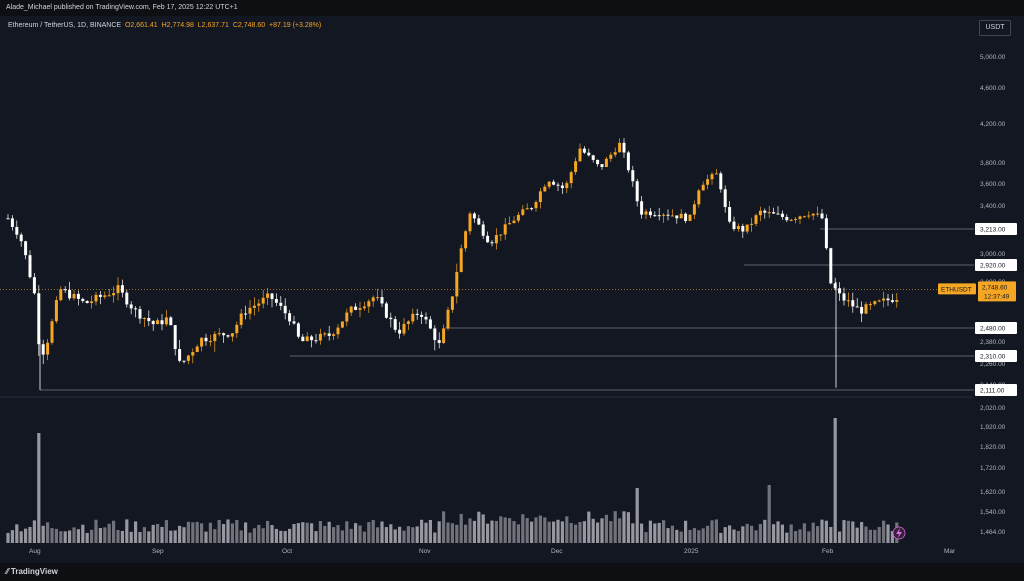 This screenshot has width=1024, height=581. Describe the element at coordinates (996, 265) in the screenshot. I see `level-price-tag` at that location.